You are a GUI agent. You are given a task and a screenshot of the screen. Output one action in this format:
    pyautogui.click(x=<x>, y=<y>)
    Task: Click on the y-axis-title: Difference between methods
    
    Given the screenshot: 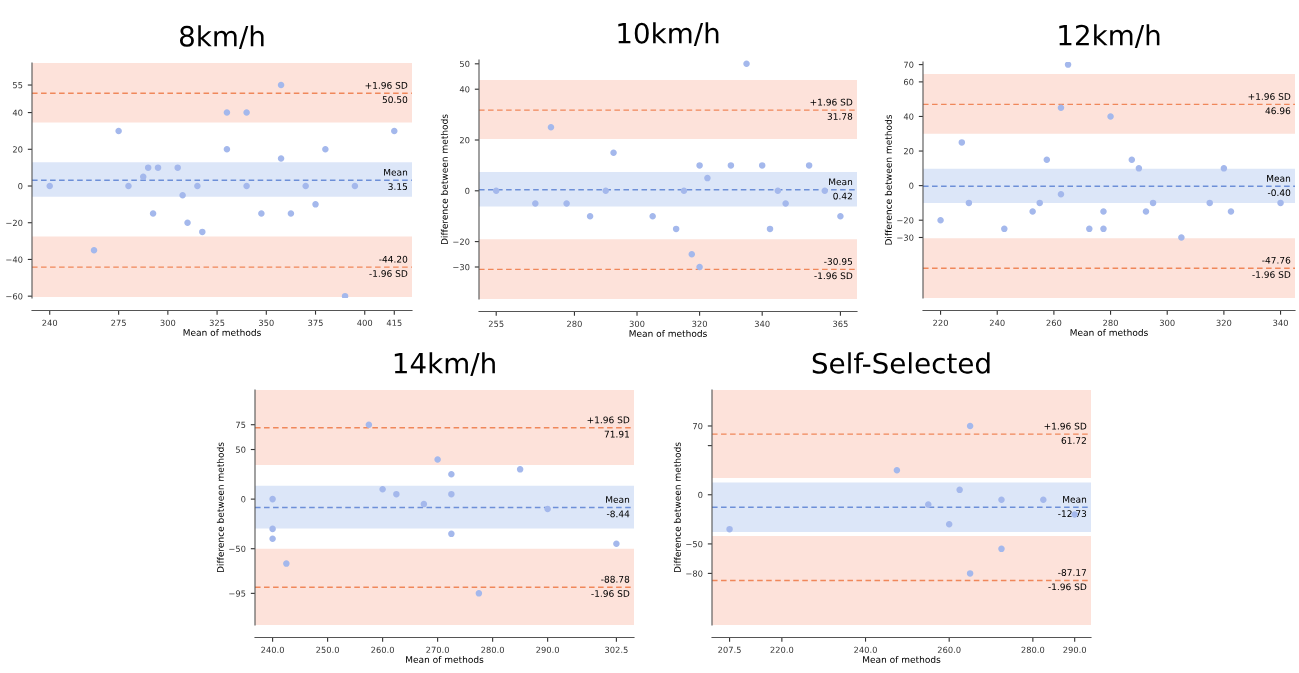 What is the action you would take?
    pyautogui.click(x=444, y=179)
    